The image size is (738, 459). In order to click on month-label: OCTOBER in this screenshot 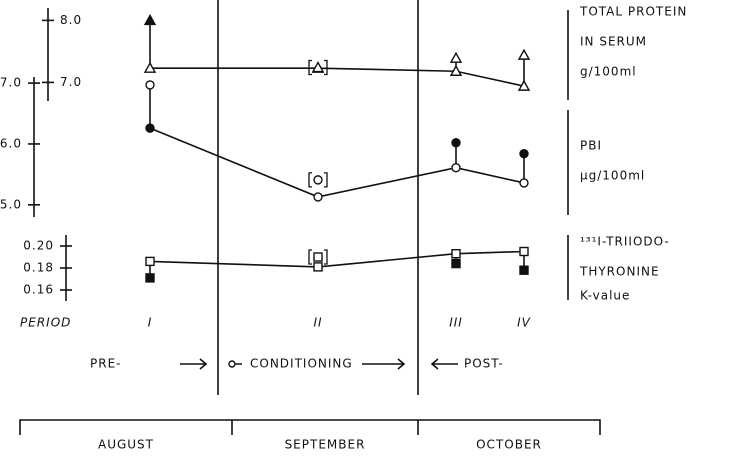, I will do `click(509, 445)`.